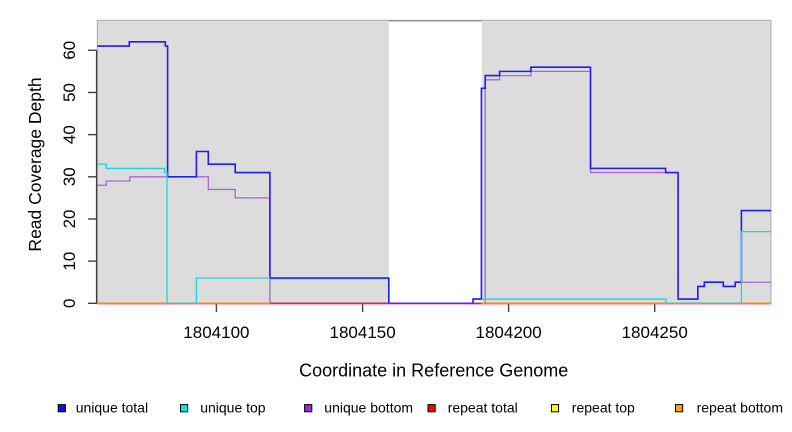  What do you see at coordinates (603, 407) in the screenshot?
I see `svg-text: repeat top` at bounding box center [603, 407].